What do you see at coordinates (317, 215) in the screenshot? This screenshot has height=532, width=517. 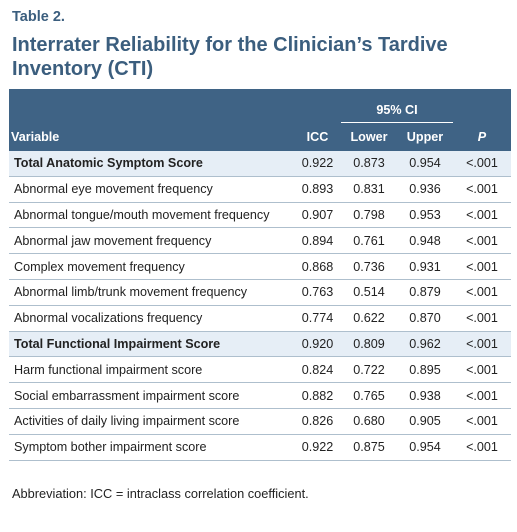 I see `icc-cell: 0.907` at bounding box center [317, 215].